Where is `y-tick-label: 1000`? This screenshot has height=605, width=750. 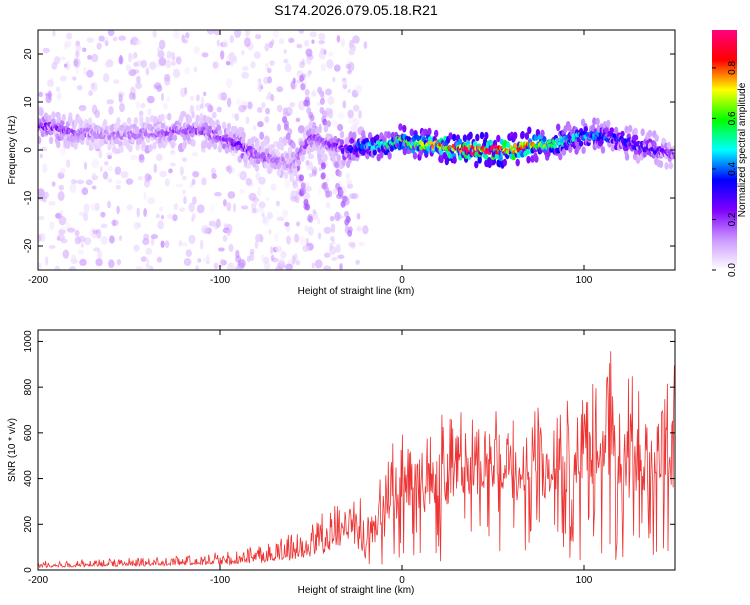 y-tick-label: 1000 is located at coordinates (28, 341).